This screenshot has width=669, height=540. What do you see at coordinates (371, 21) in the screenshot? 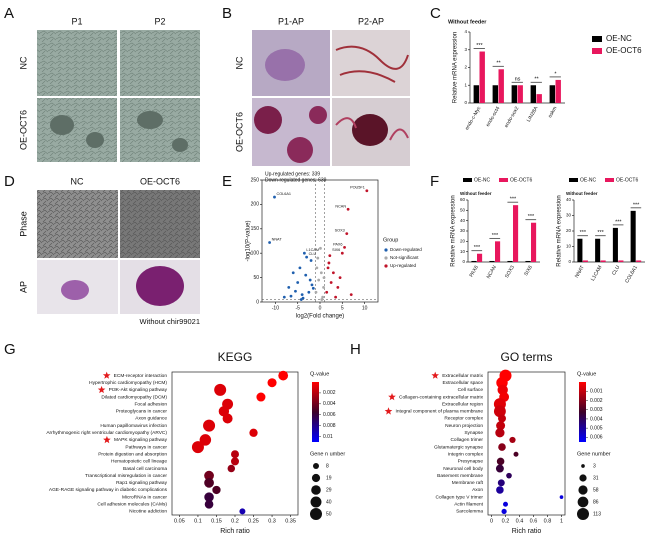
I see `column-label: P2-AP` at bounding box center [371, 21].